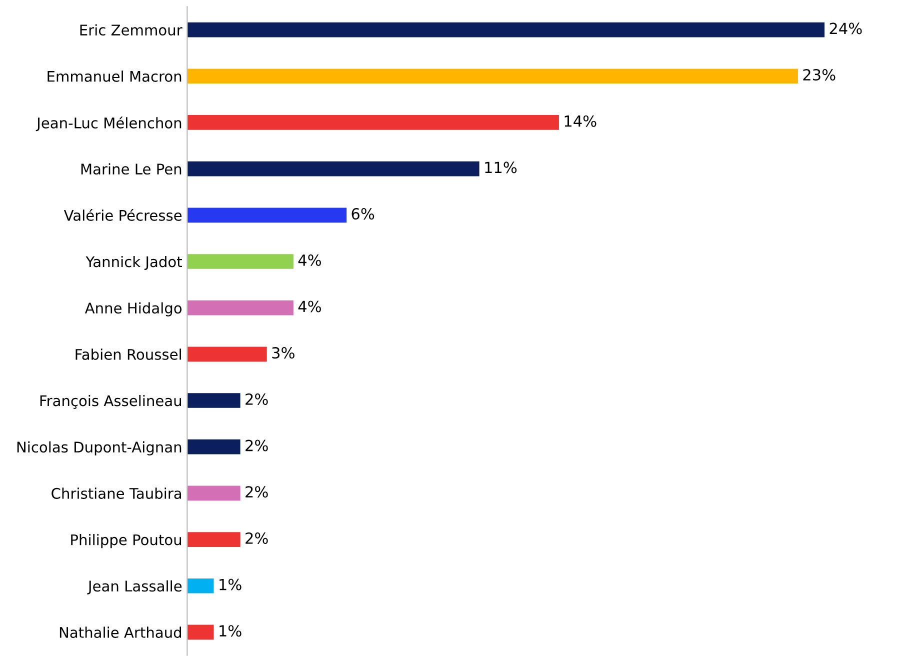  What do you see at coordinates (117, 493) in the screenshot?
I see `y-tick-label: Christiane Taubira` at bounding box center [117, 493].